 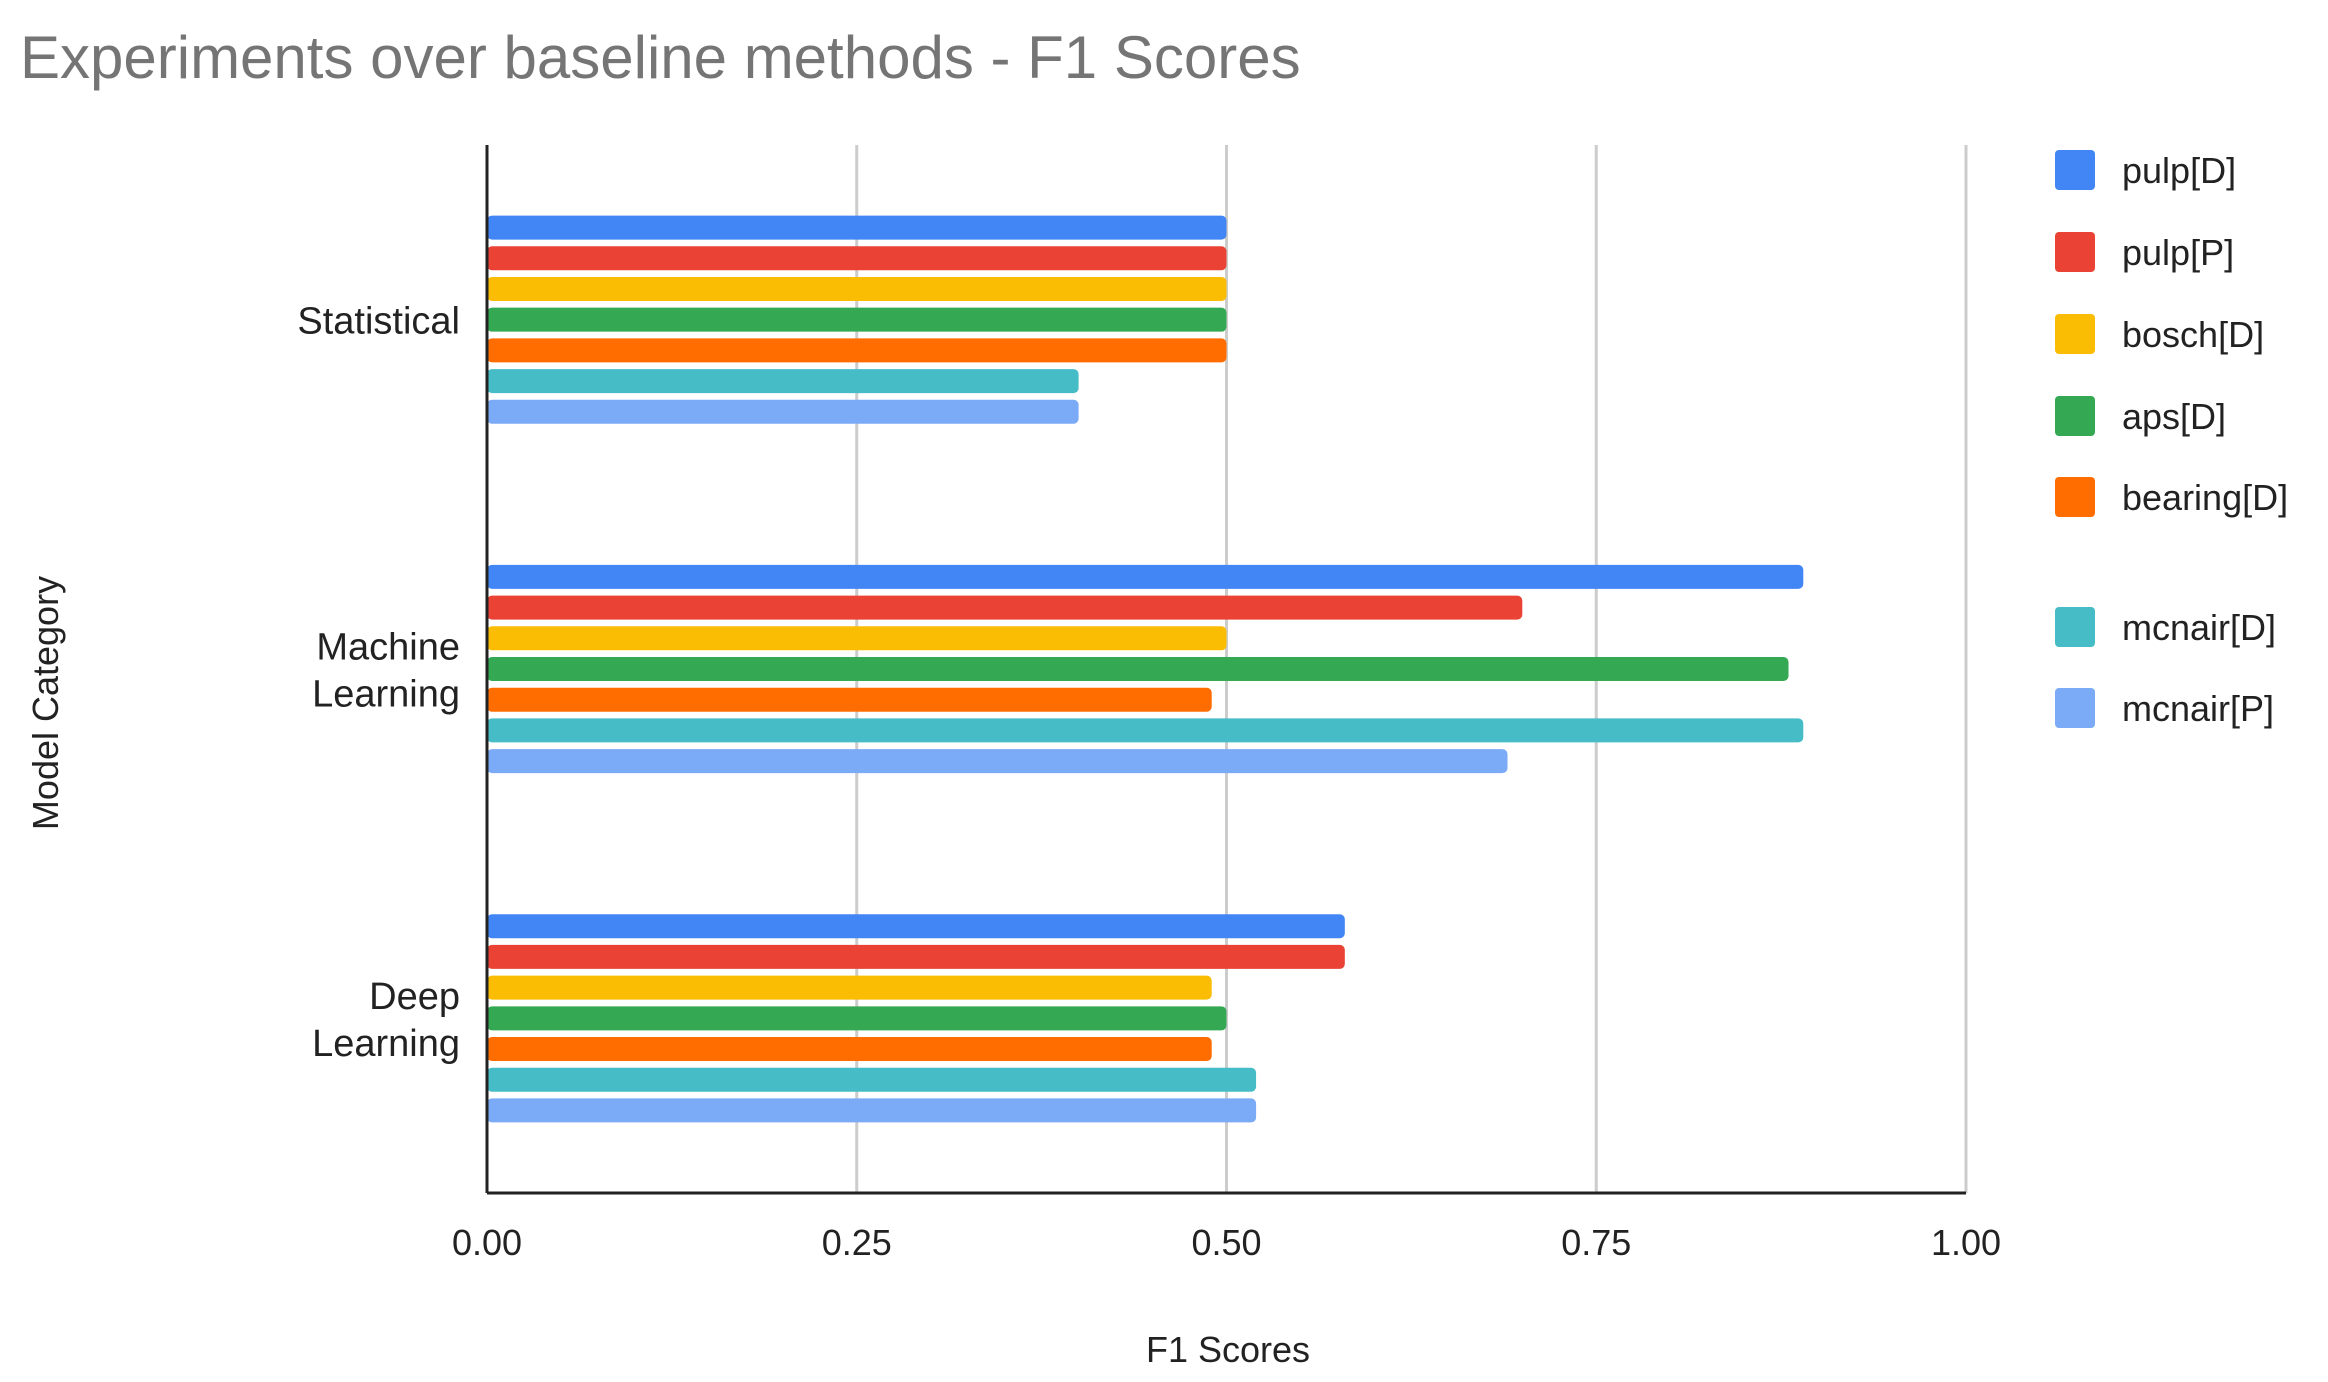 What do you see at coordinates (378, 322) in the screenshot?
I see `category-label: Statistical` at bounding box center [378, 322].